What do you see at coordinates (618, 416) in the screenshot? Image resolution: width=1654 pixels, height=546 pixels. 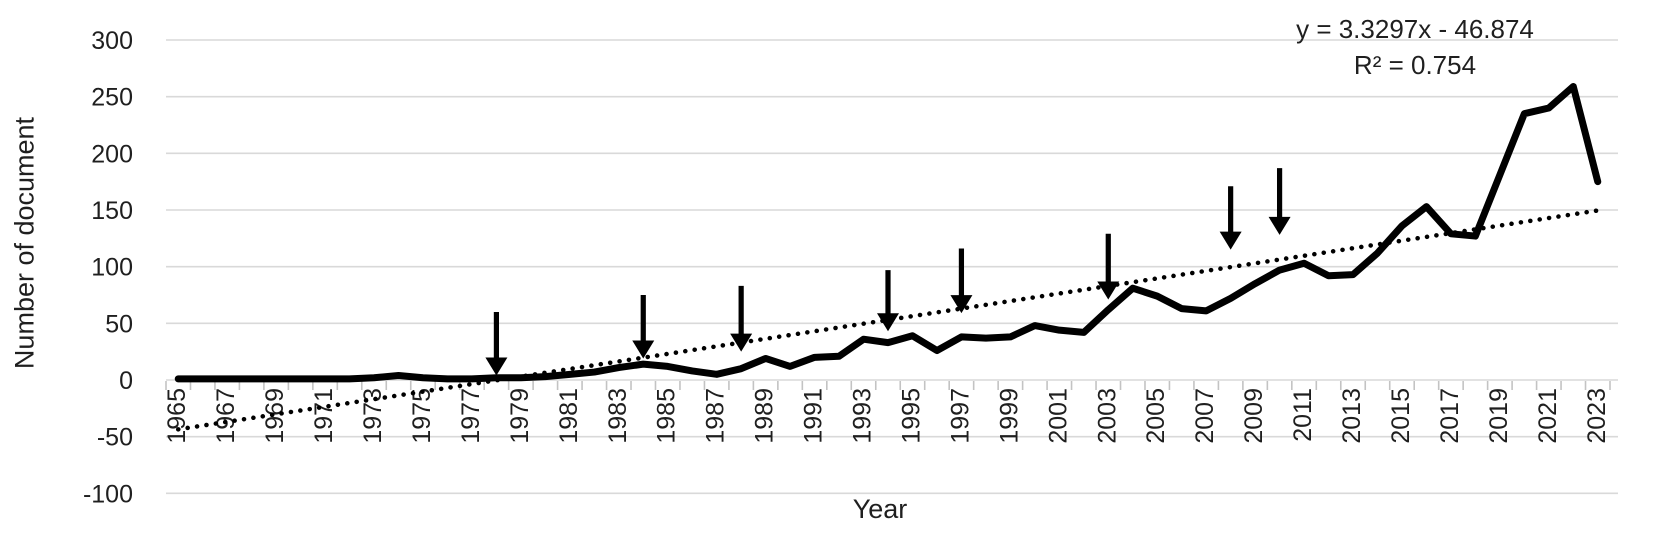 I see `x-tick-label: 1983` at bounding box center [618, 416].